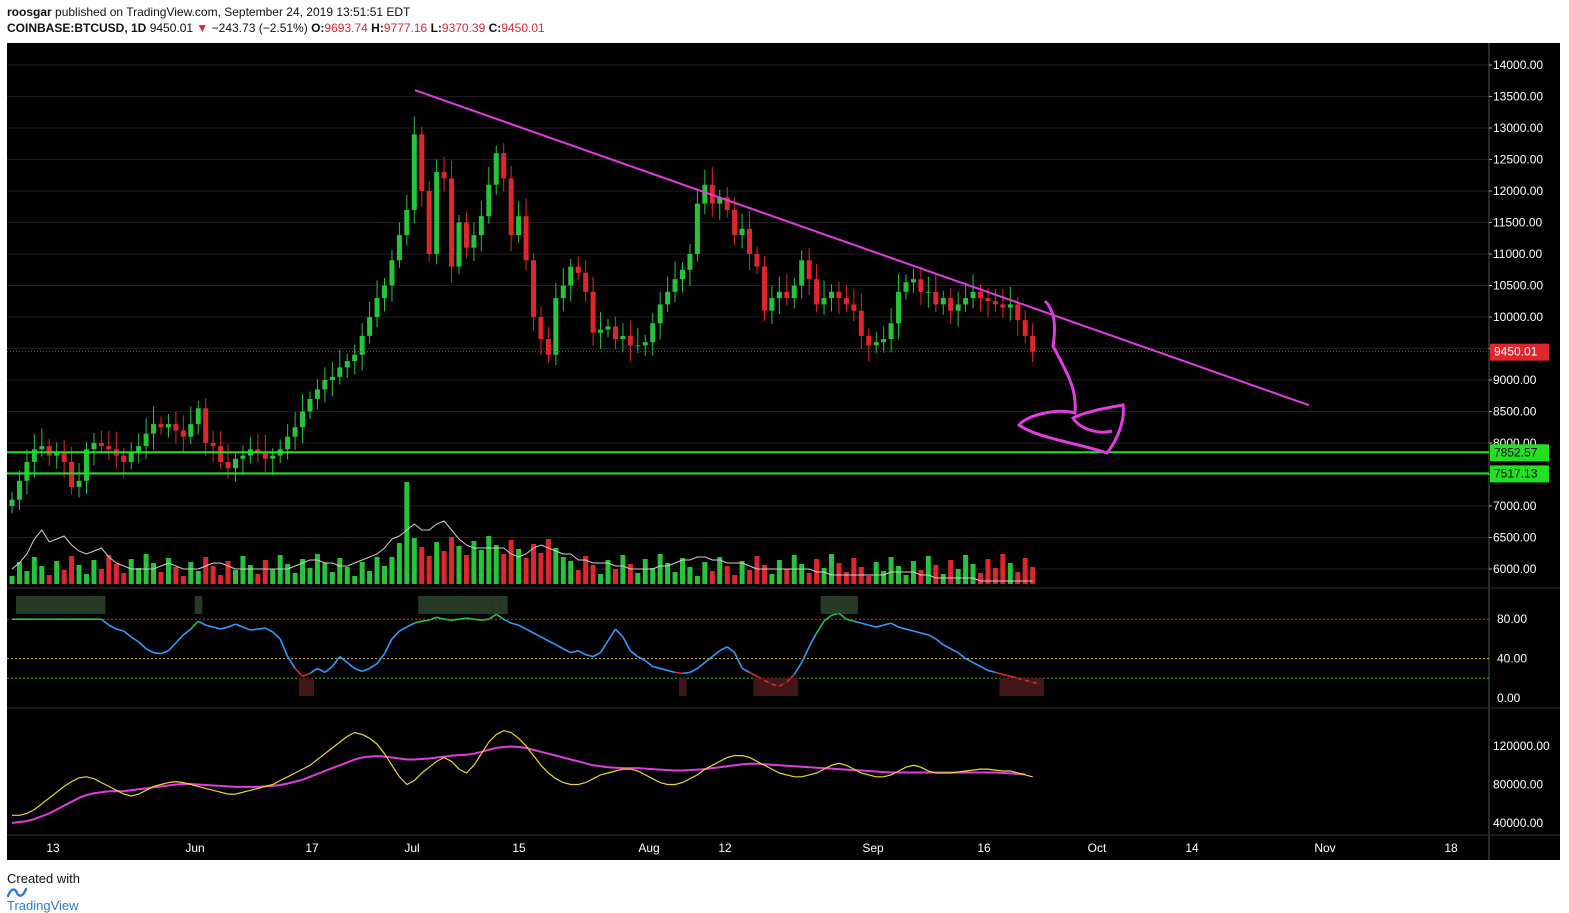 The image size is (1569, 913). Describe the element at coordinates (522, 551) in the screenshot. I see `volume-ma-line` at that location.